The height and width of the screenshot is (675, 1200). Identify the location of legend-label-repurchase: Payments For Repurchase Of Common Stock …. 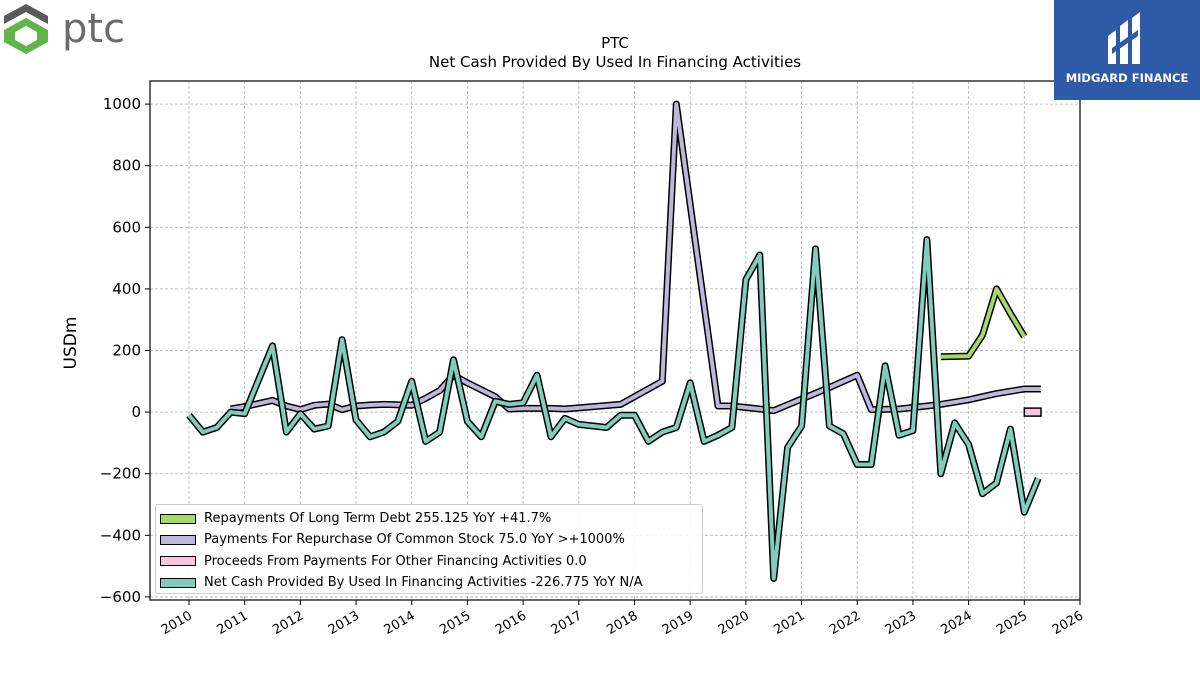
(414, 540).